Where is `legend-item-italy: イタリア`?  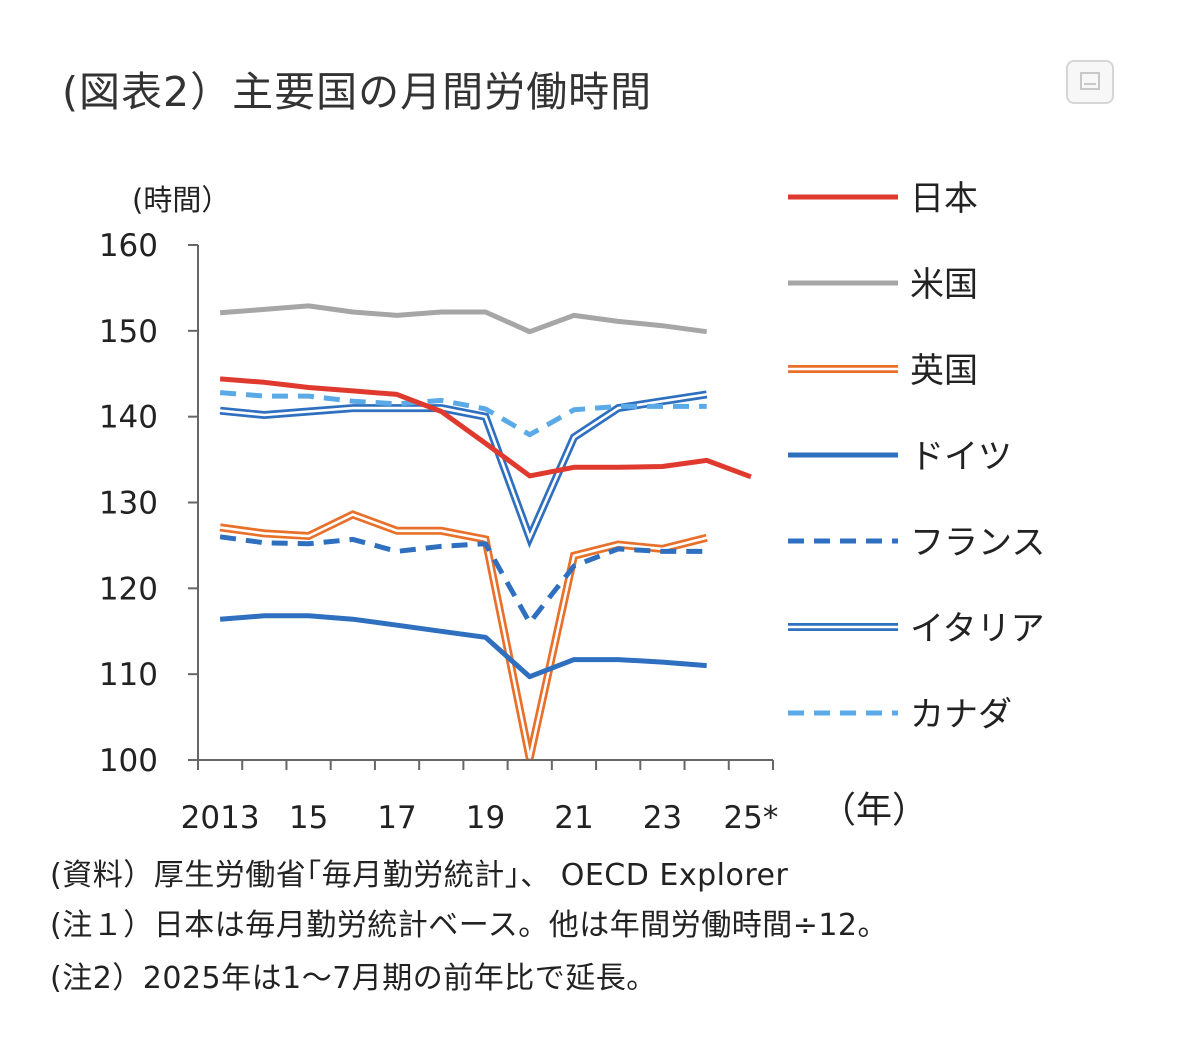 legend-item-italy: イタリア is located at coordinates (916, 629).